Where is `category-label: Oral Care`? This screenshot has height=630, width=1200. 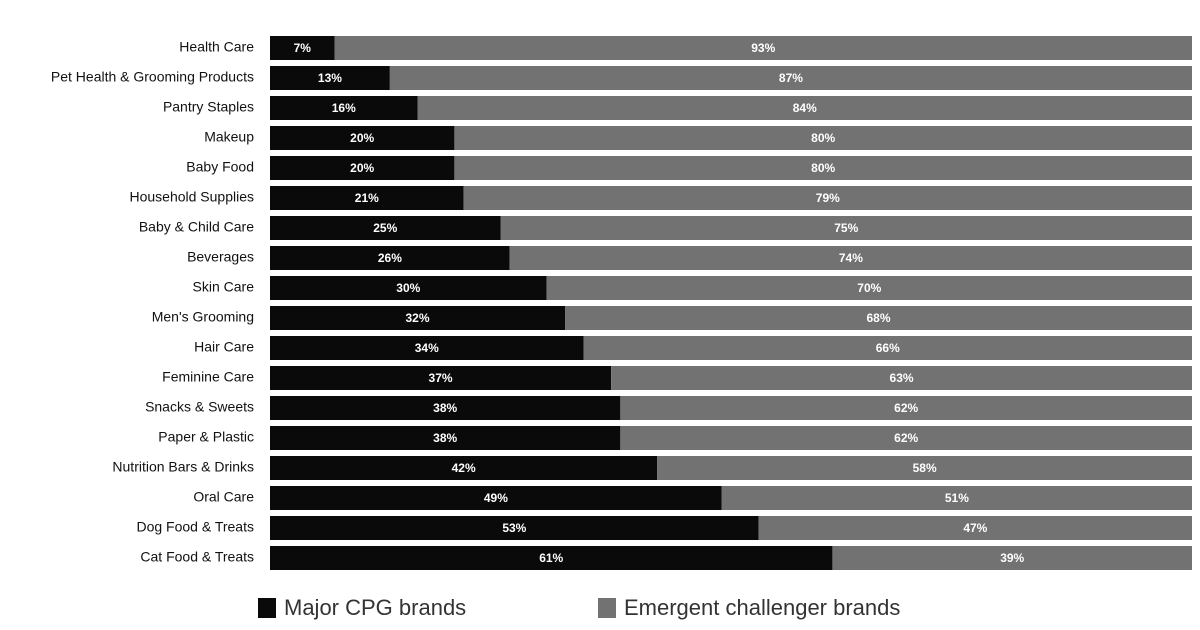
category-label: Oral Care is located at coordinates (223, 497).